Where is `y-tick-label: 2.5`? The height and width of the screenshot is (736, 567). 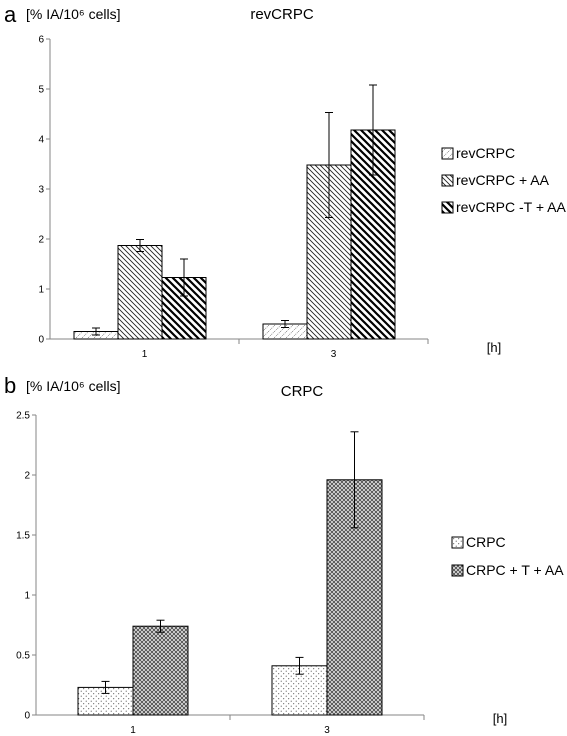 y-tick-label: 2.5 is located at coordinates (23, 416).